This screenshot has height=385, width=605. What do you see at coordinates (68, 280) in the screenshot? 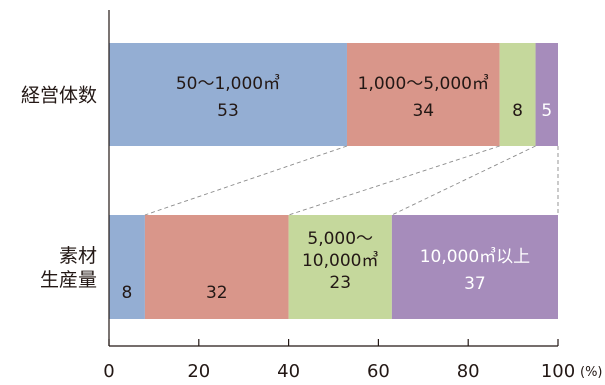
I see `category-label: 生産量` at bounding box center [68, 280].